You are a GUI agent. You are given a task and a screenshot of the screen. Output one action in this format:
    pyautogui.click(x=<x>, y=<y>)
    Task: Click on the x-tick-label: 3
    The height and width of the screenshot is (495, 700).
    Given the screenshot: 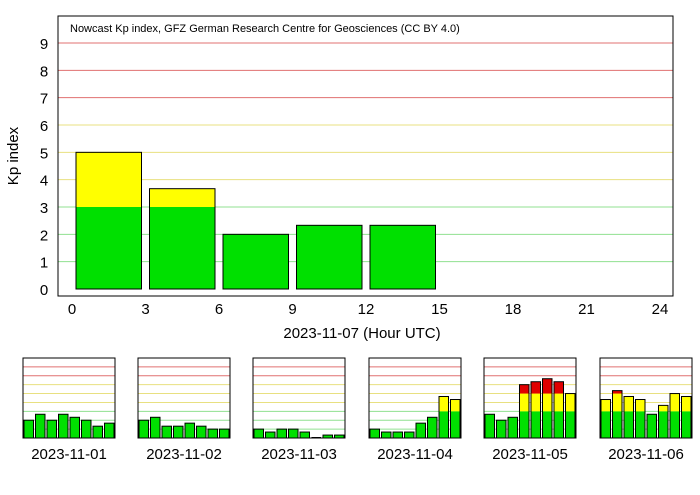 What is the action you would take?
    pyautogui.click(x=145, y=309)
    